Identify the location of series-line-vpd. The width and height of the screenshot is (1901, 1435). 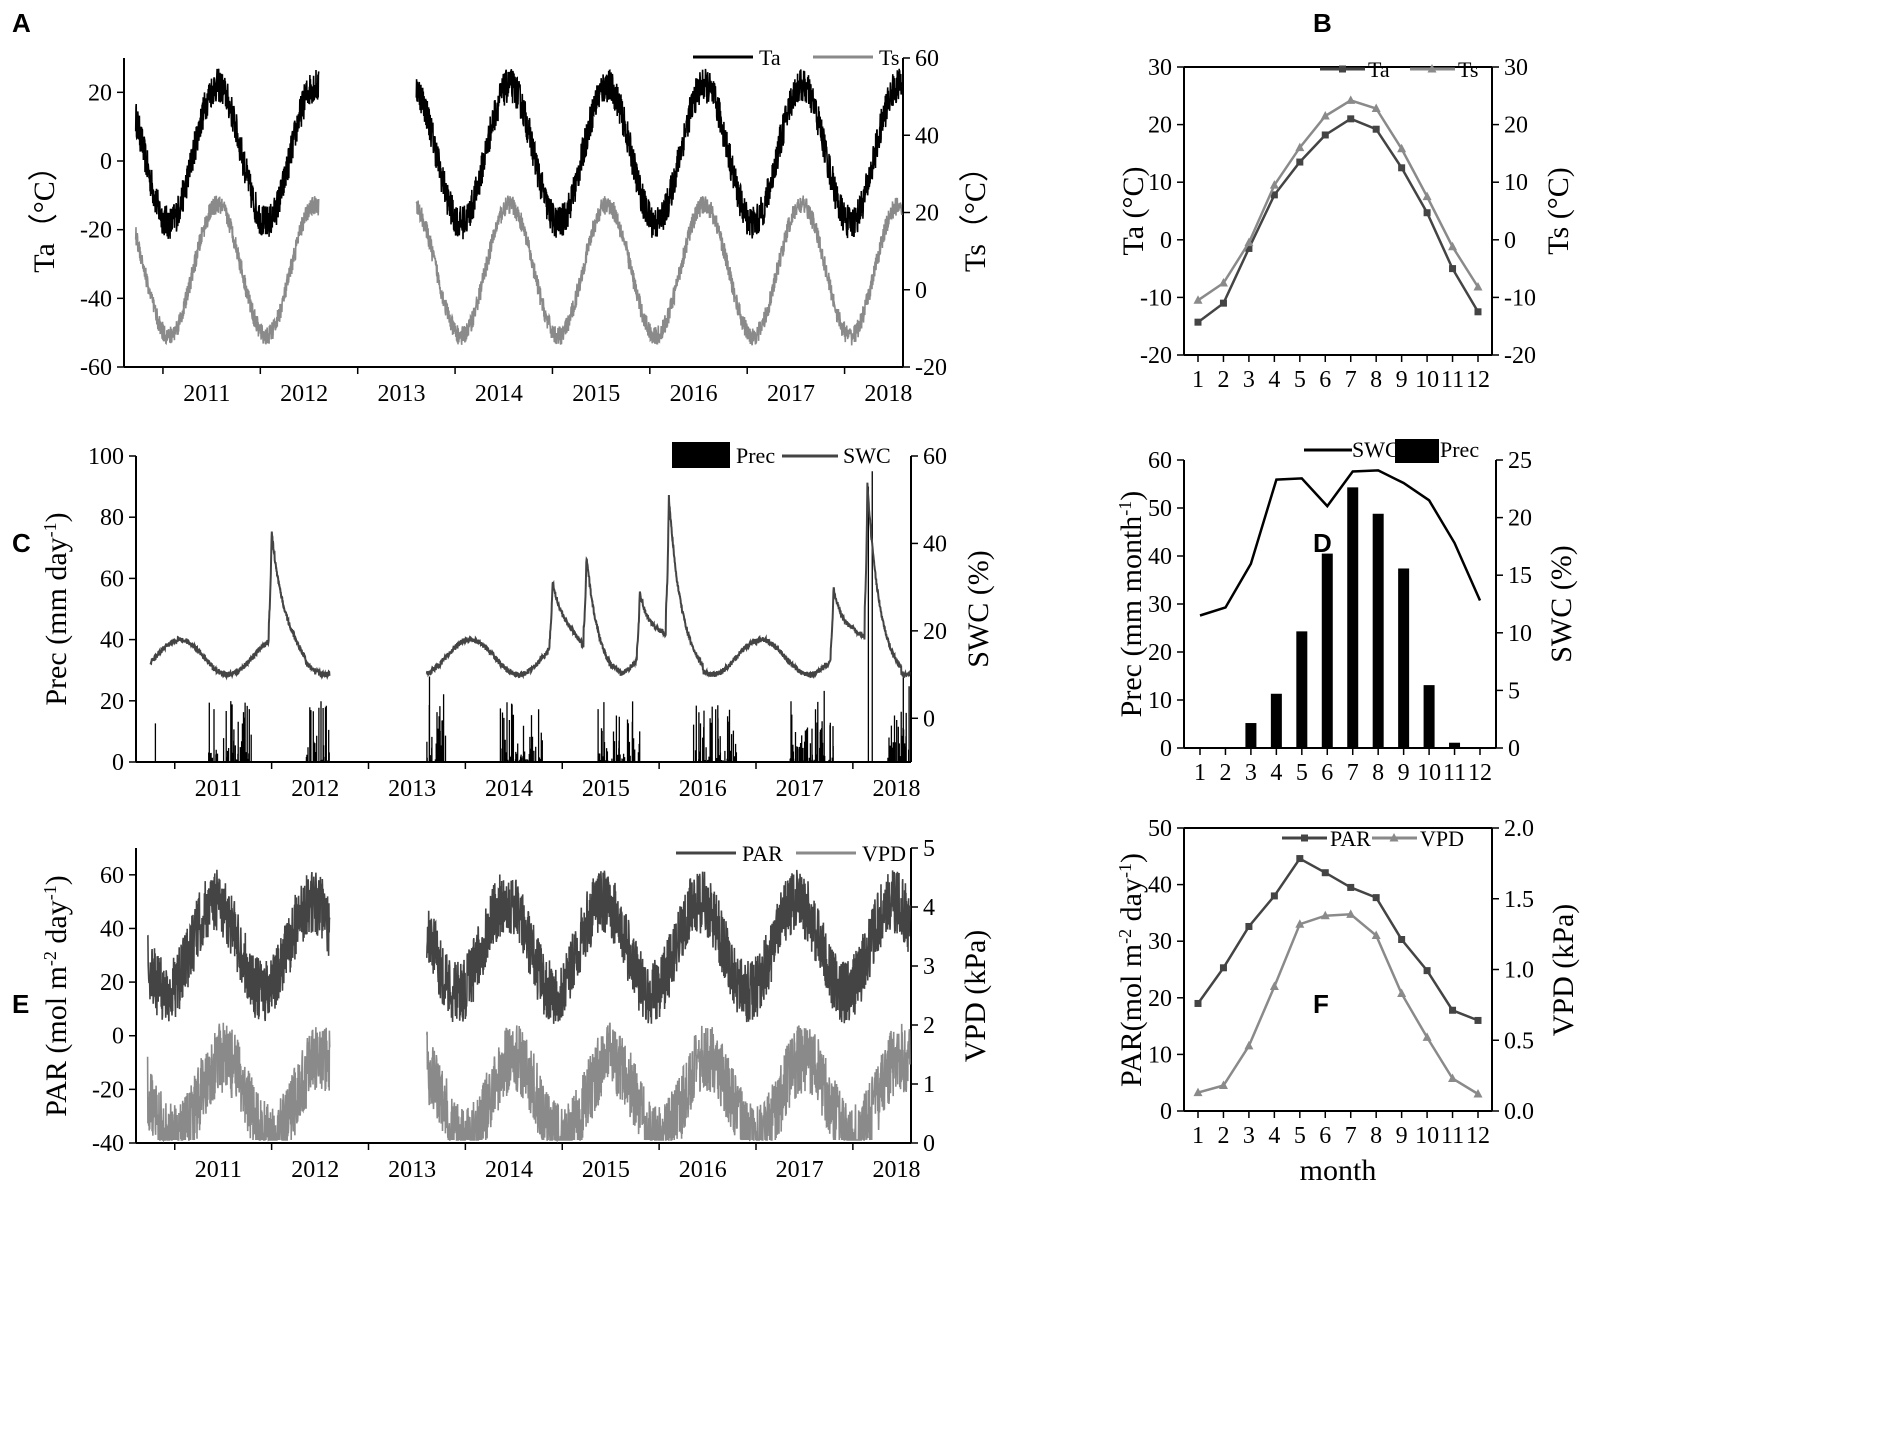
(528, 1082).